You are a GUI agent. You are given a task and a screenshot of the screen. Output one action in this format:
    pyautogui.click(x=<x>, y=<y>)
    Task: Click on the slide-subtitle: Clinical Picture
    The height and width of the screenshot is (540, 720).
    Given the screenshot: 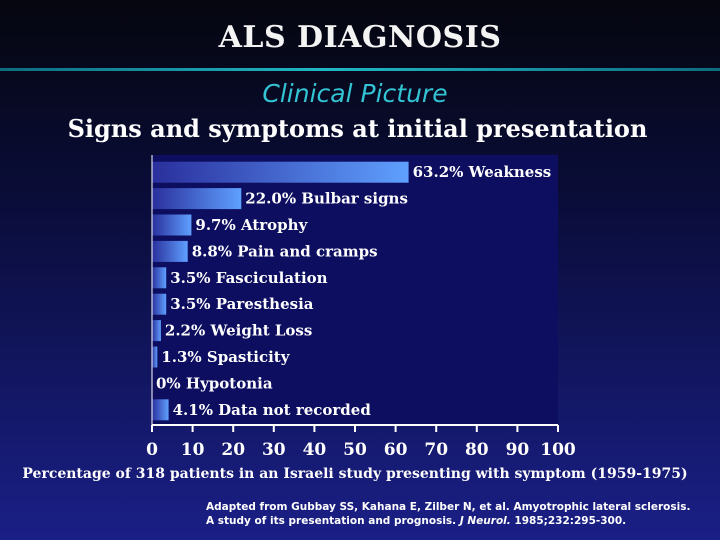 What is the action you would take?
    pyautogui.click(x=355, y=93)
    